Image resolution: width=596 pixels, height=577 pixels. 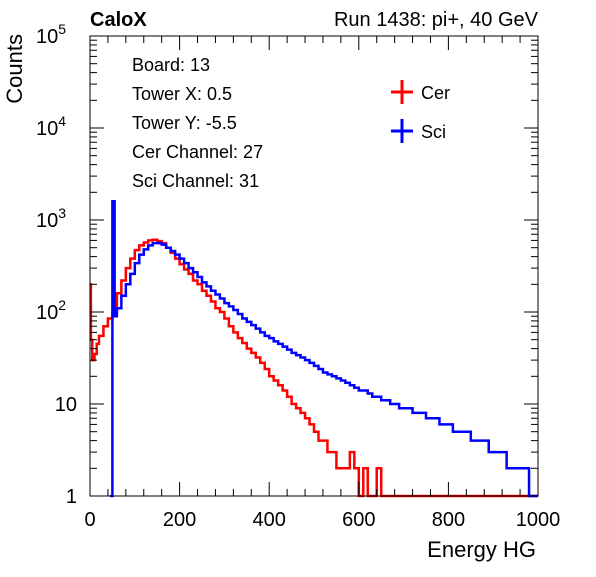 I want to click on info-sci-channel: Sci Channel: 31, so click(x=195, y=181).